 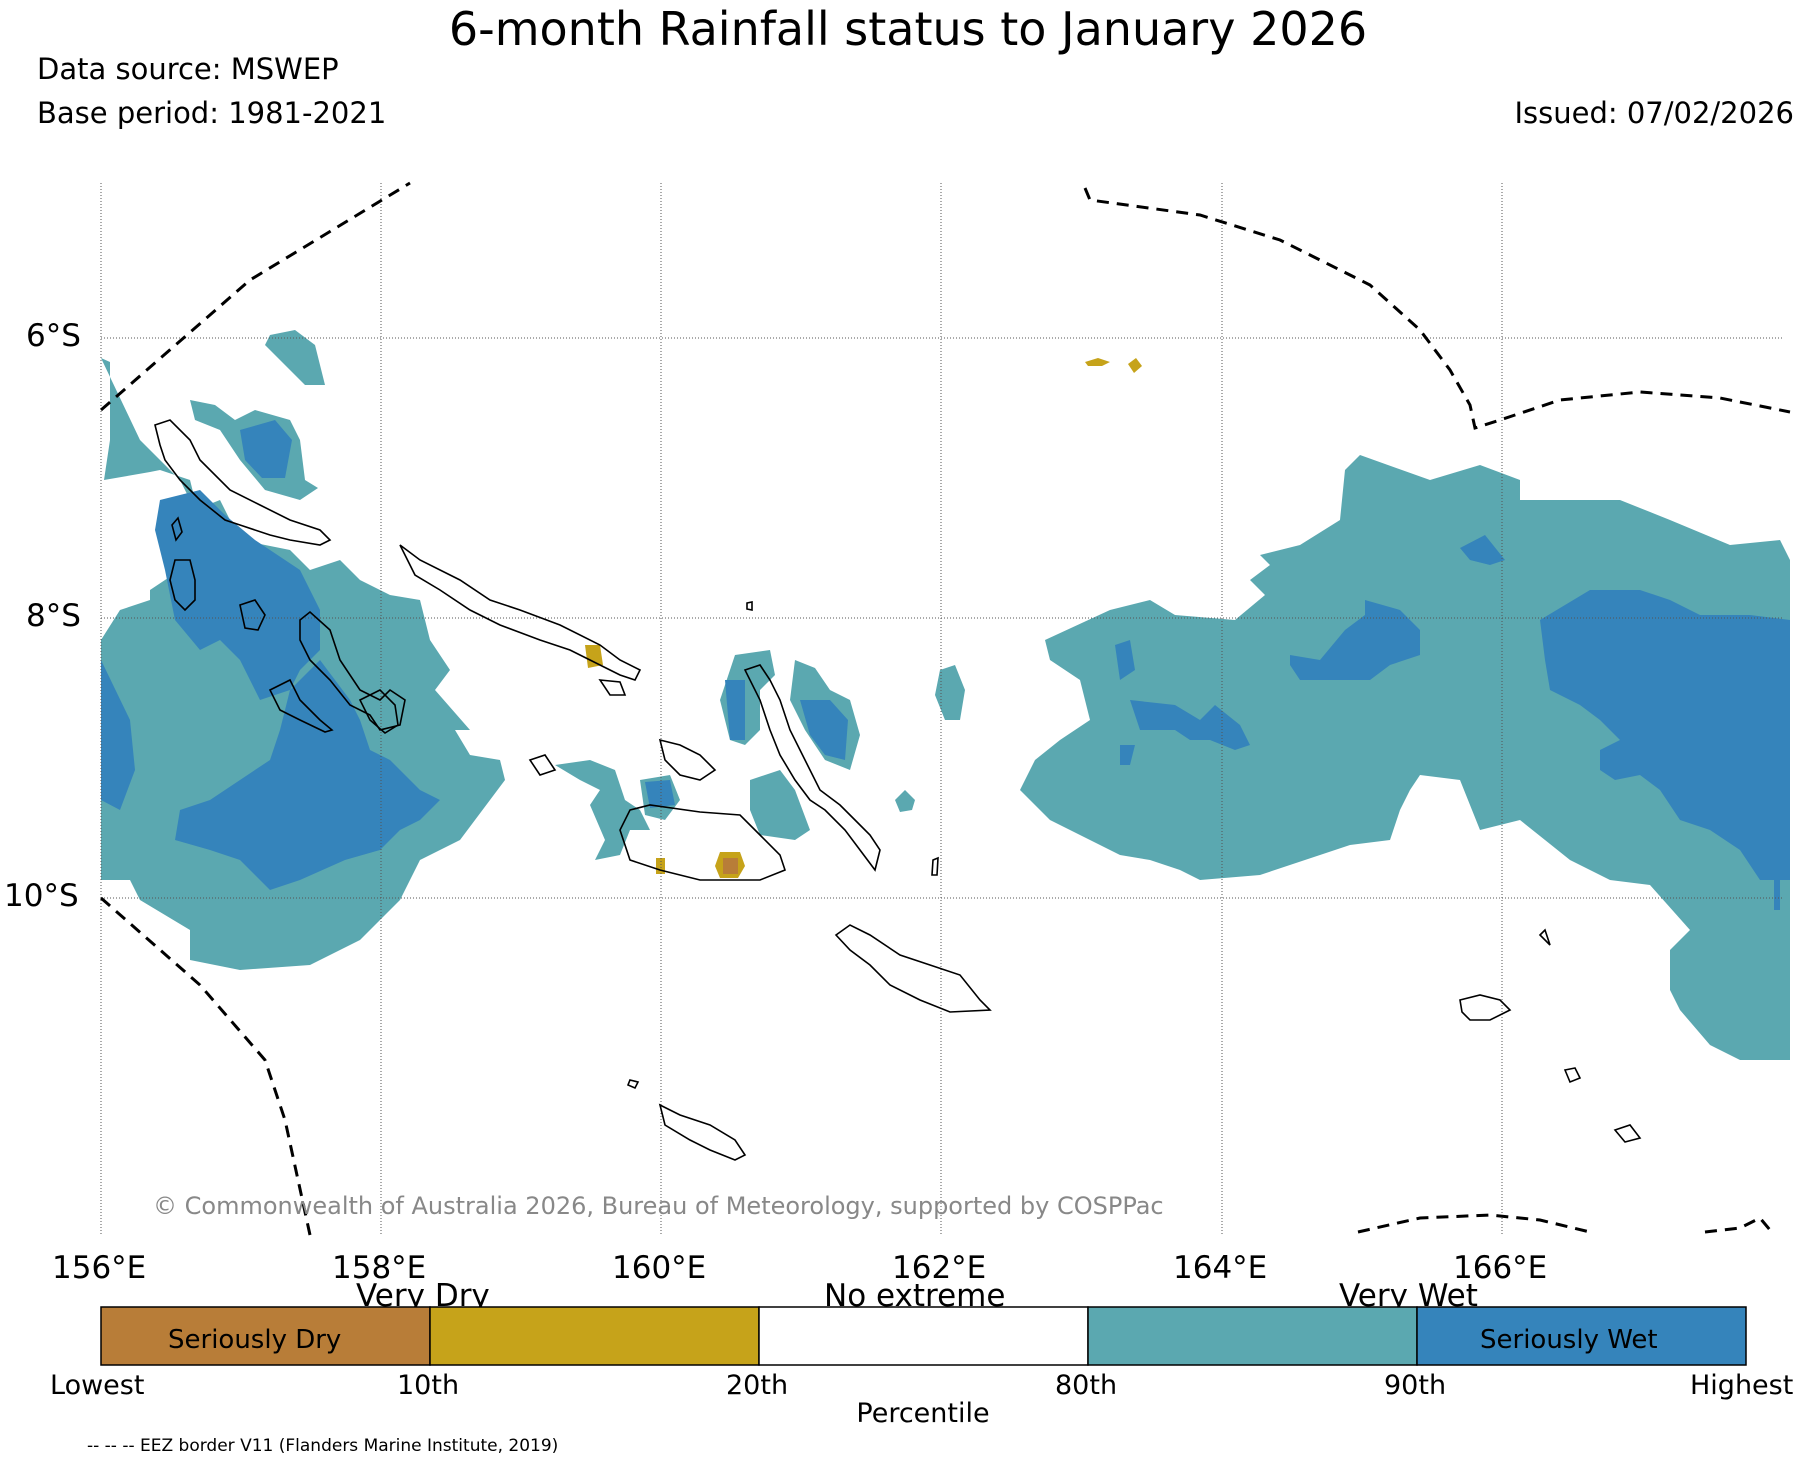 I want to click on issued-date-label: Issued: 07/02/2026, so click(x=1654, y=113).